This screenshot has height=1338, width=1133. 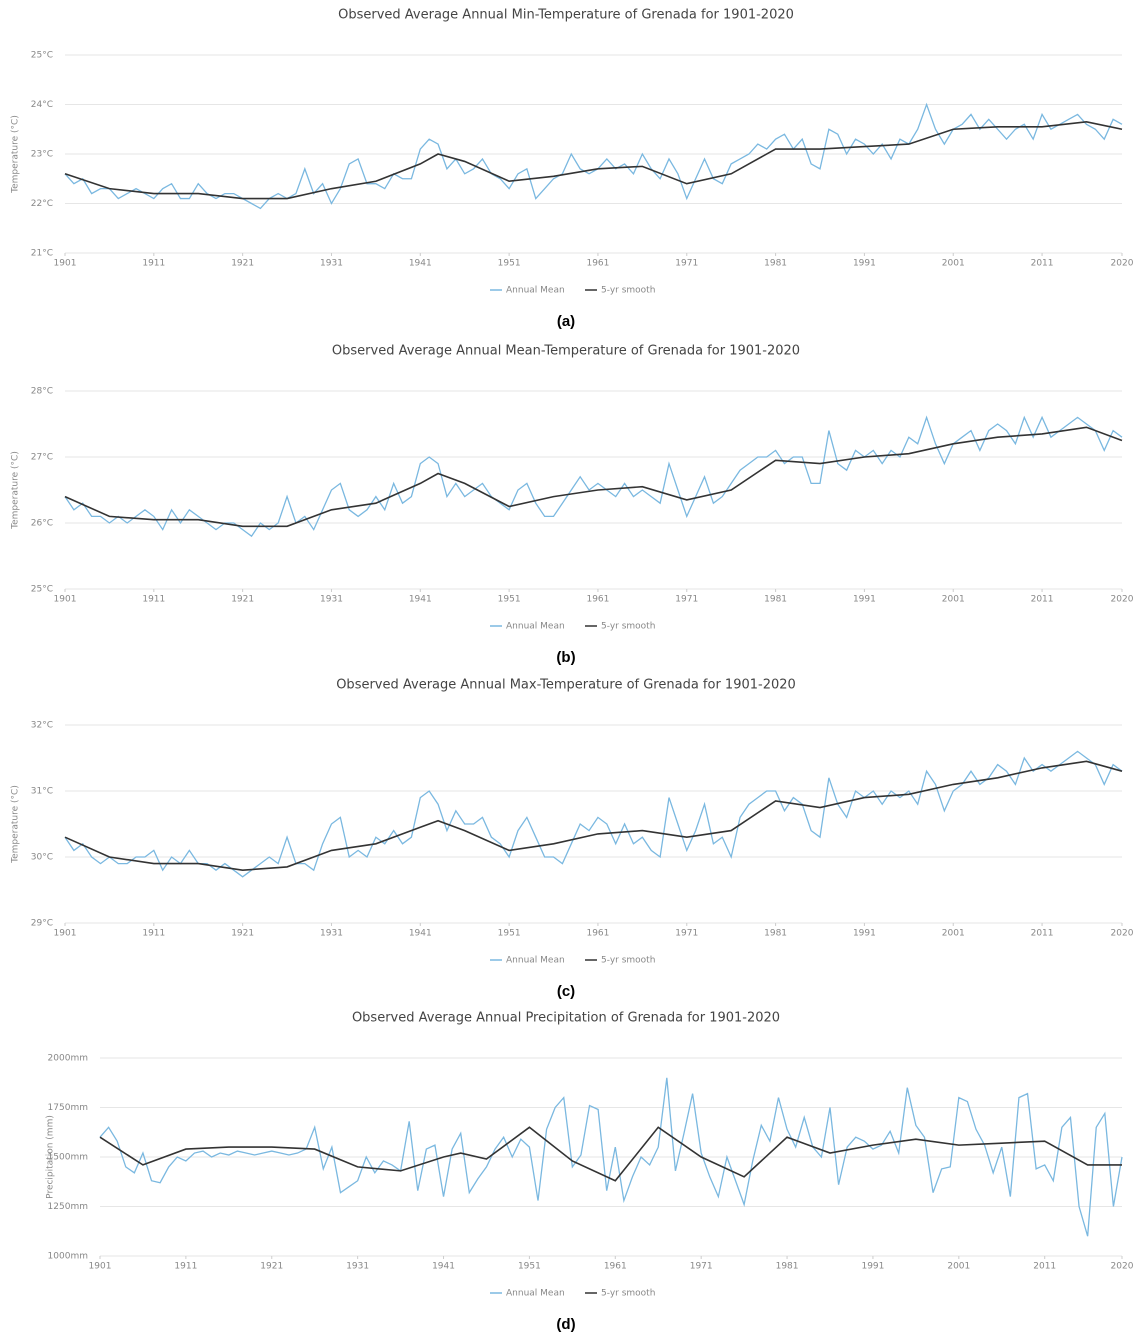 I want to click on y-tick-label: 2000mm, so click(x=68, y=1059).